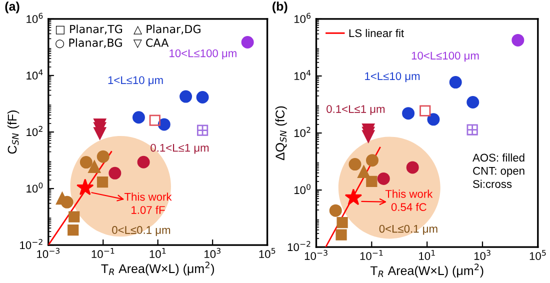 The image size is (550, 283). I want to click on y-axis-title: ΔQ$_{SN}$ (fC), so click(281, 133).